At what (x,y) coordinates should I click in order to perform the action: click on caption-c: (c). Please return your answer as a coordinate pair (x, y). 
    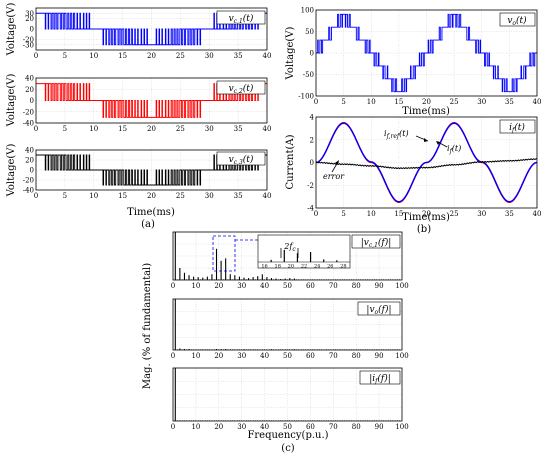
    Looking at the image, I should click on (288, 448).